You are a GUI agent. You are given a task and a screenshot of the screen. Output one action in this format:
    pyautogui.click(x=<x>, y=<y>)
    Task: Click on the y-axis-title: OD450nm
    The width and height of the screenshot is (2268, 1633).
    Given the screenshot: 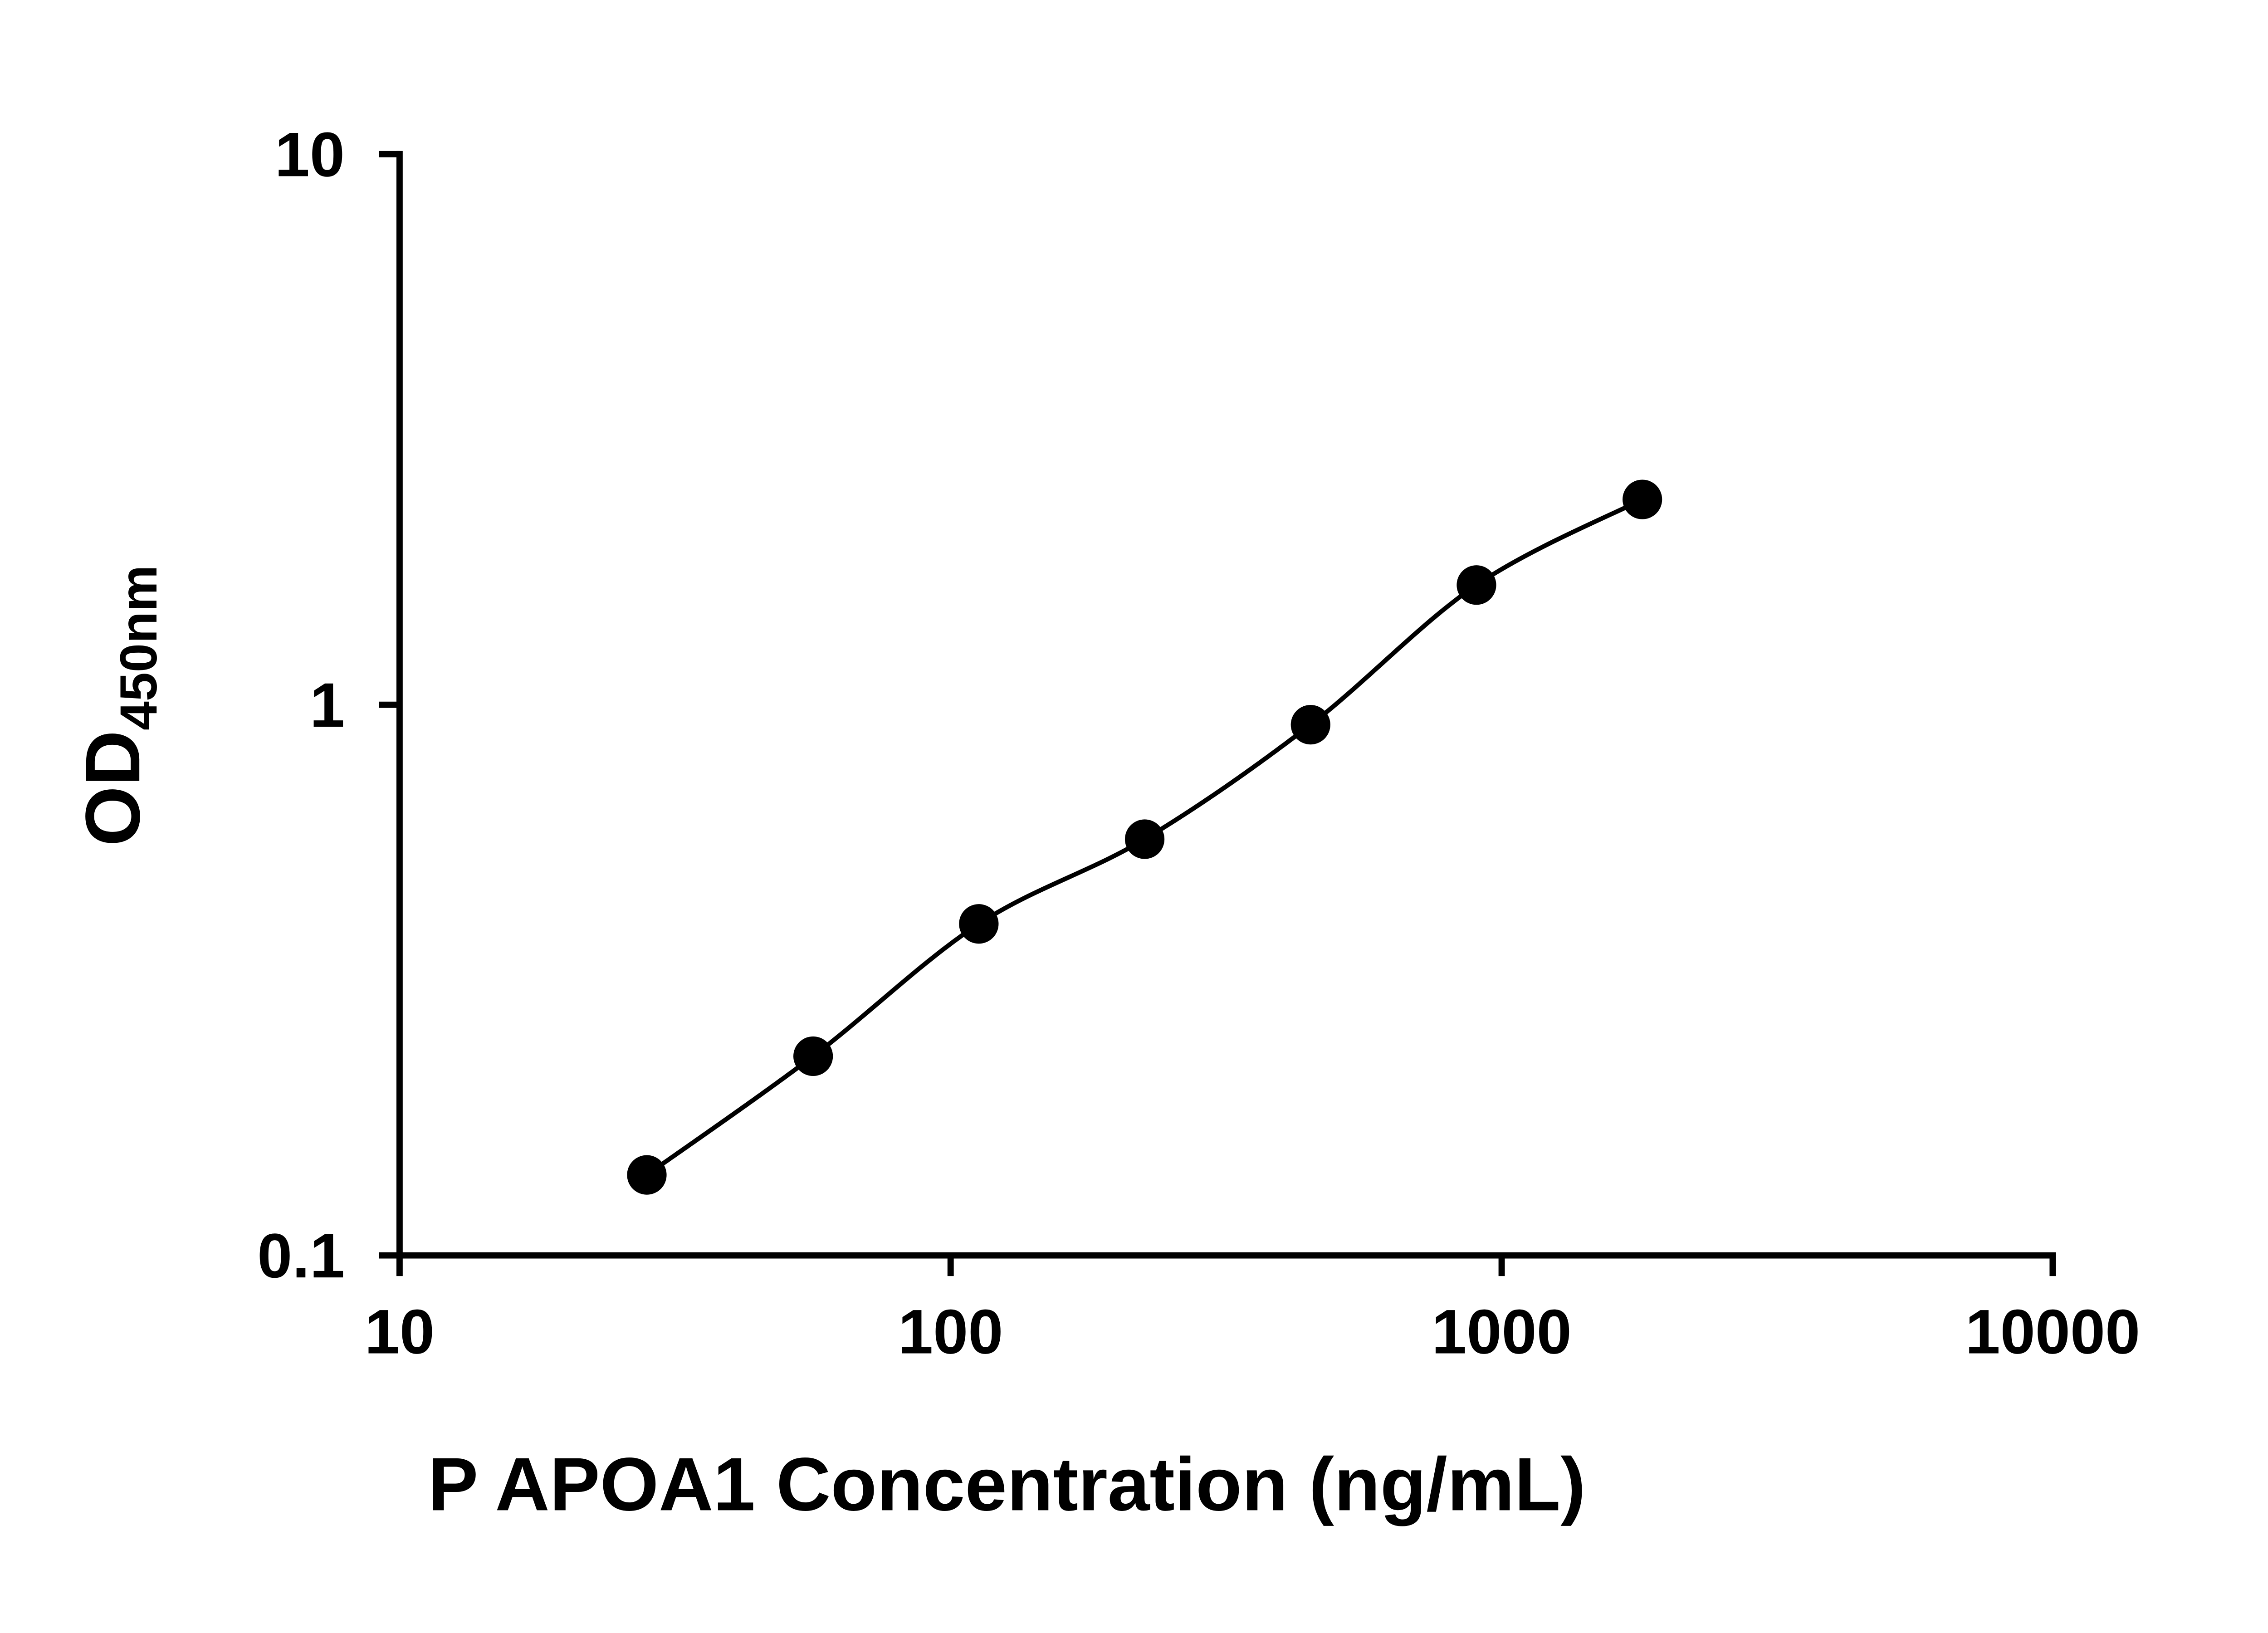 What is the action you would take?
    pyautogui.click(x=119, y=705)
    